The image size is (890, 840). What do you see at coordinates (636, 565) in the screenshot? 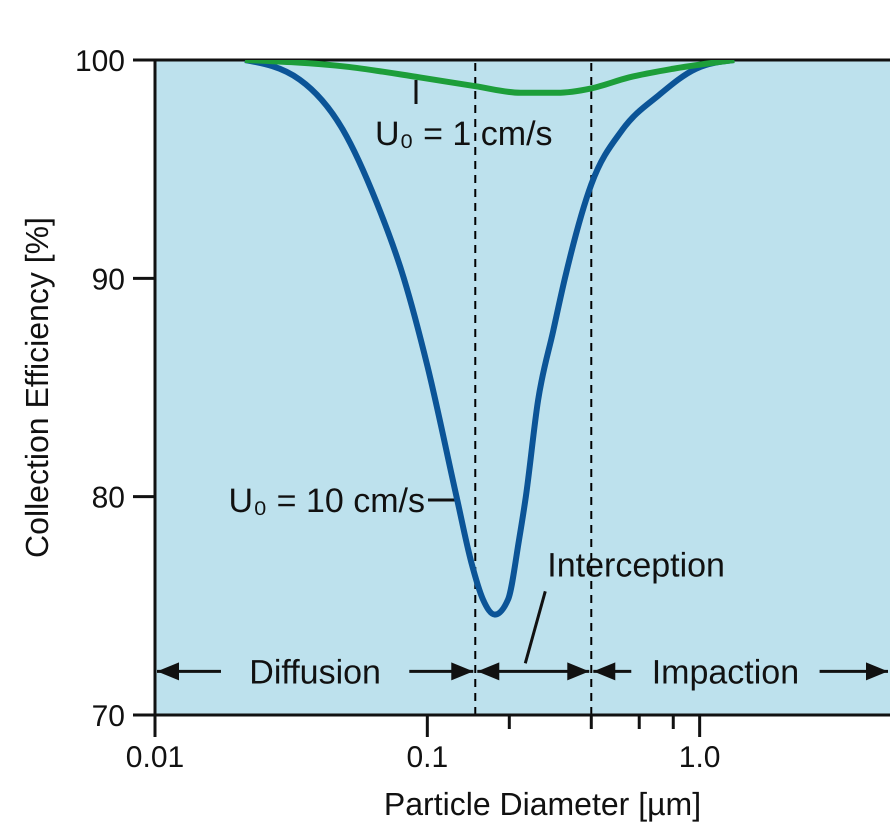
I see `annotation: Interception` at bounding box center [636, 565].